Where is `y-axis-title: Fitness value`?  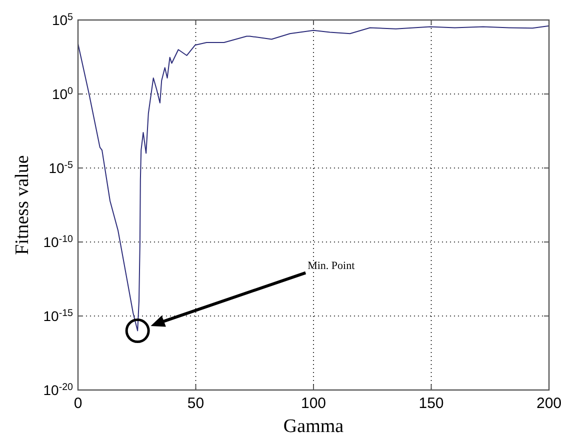
y-axis-title: Fitness value is located at coordinates (22, 205).